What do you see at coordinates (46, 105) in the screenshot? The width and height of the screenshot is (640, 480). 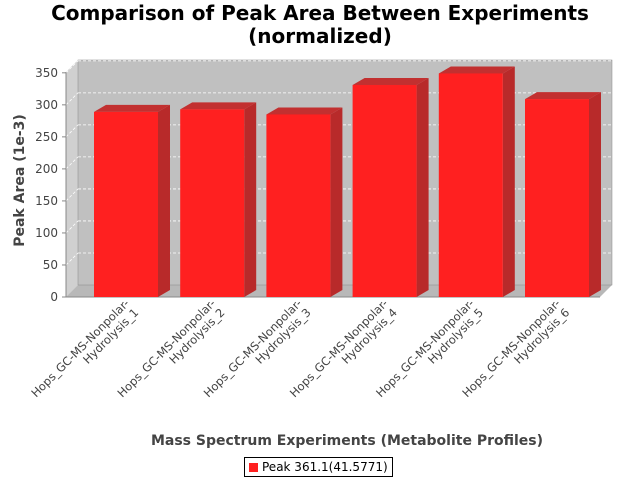 I see `y-tick-label: 300` at bounding box center [46, 105].